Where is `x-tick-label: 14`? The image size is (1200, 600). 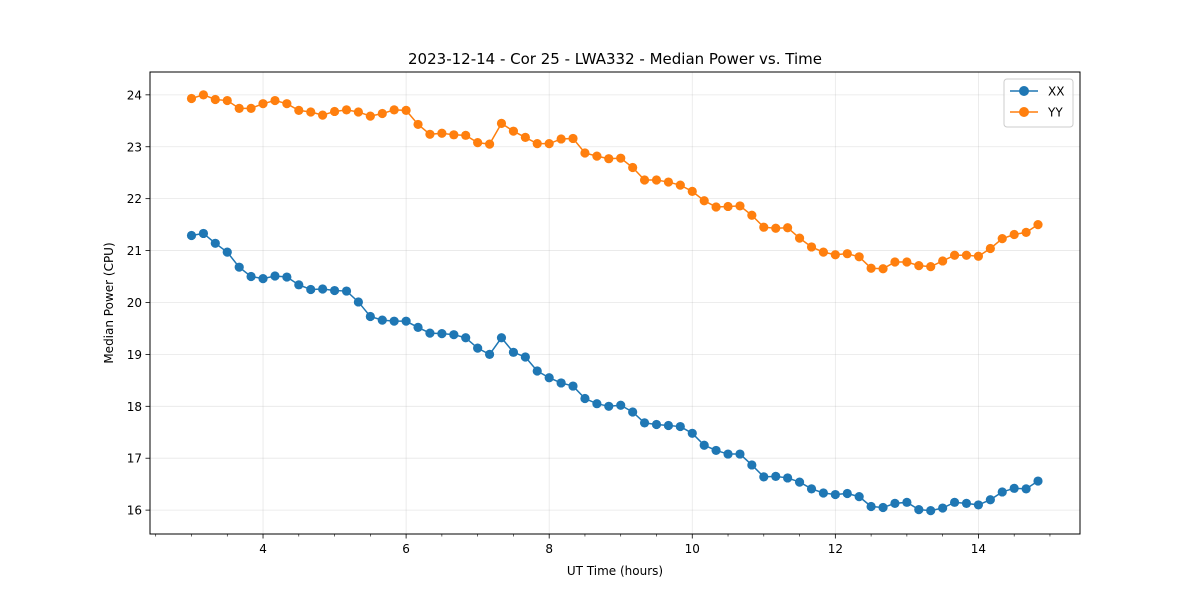
x-tick-label: 14 is located at coordinates (978, 549).